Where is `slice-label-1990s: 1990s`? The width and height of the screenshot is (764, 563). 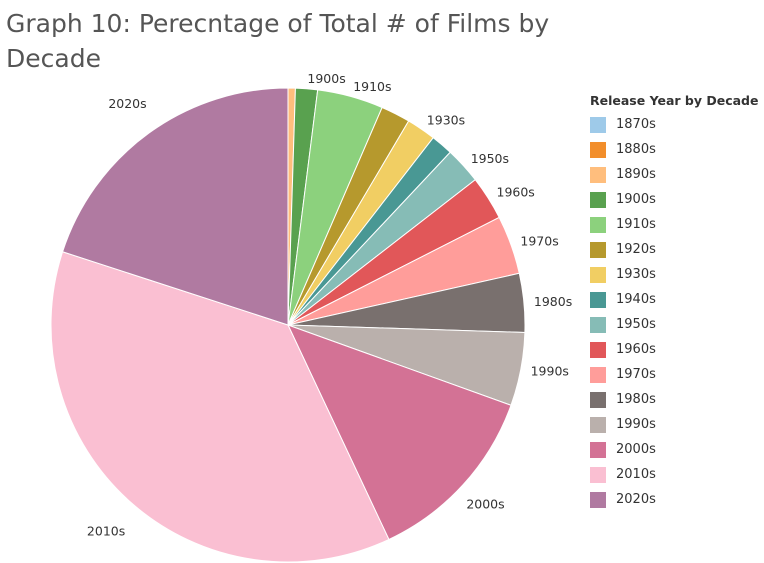 slice-label-1990s: 1990s is located at coordinates (550, 370).